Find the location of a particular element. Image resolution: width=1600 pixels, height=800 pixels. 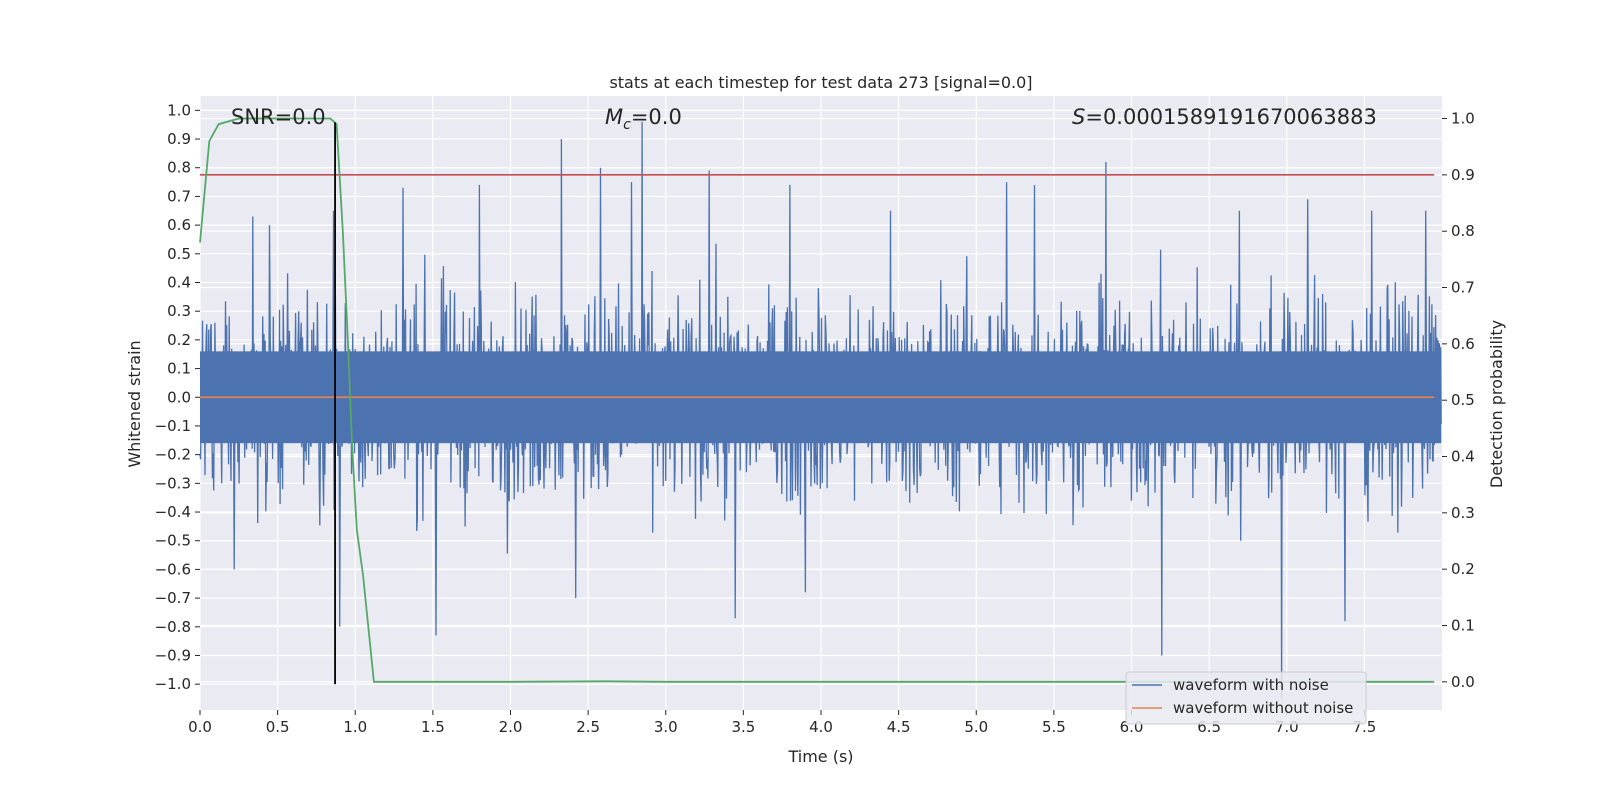

y-left-tick-label: −0.6 is located at coordinates (173, 569).